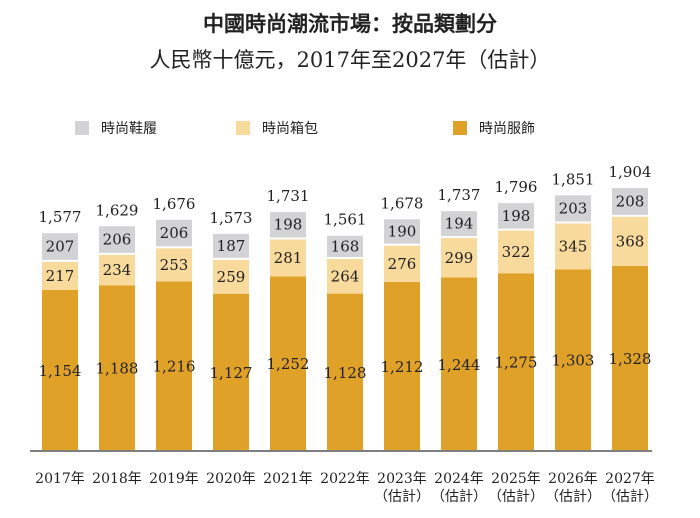 The image size is (700, 518). Describe the element at coordinates (117, 479) in the screenshot. I see `x-tick-label: 2018年` at that location.